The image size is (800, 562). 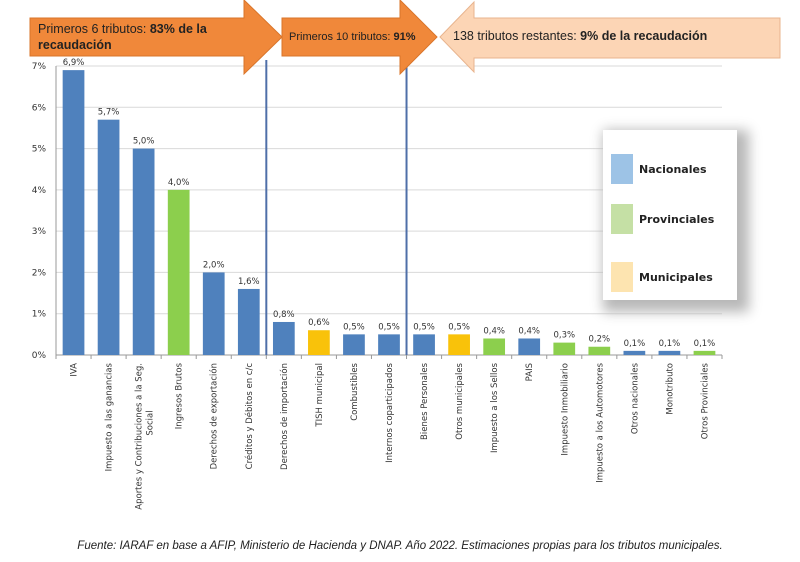 I want to click on bar-otros-provinciales, so click(x=704, y=352).